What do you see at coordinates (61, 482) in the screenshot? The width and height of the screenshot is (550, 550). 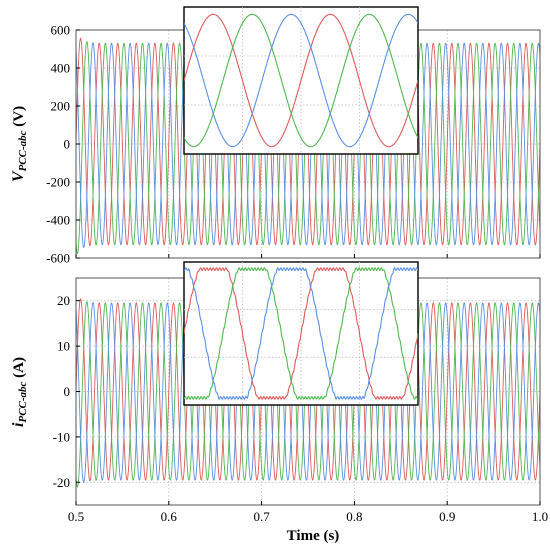 I see `y-tick-label: -20` at bounding box center [61, 482].